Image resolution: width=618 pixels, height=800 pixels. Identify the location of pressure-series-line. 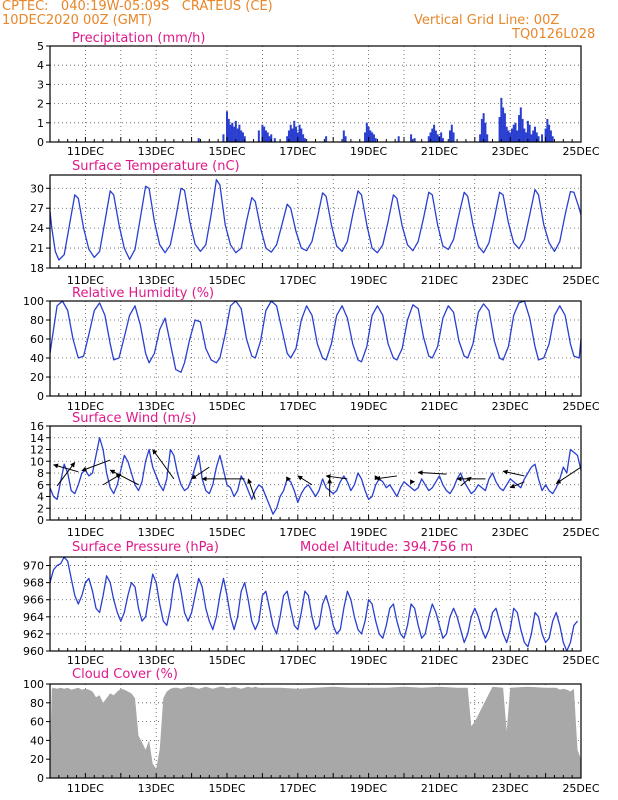
(313, 604).